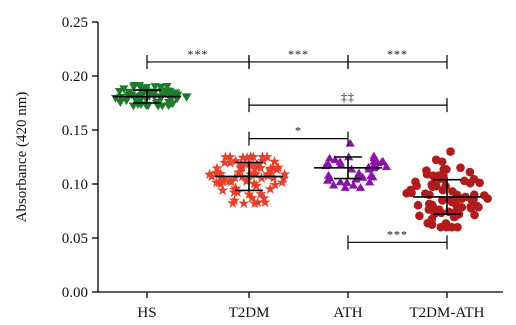  I want to click on significance-label: ‡‡, so click(348, 97).